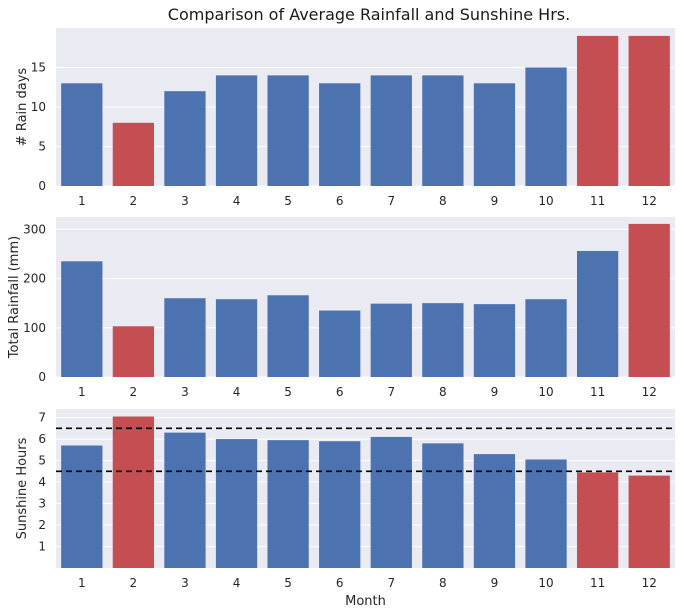 This screenshot has width=684, height=615. Describe the element at coordinates (22, 488) in the screenshot. I see `y-axis-label: Sunshine Hours` at that location.